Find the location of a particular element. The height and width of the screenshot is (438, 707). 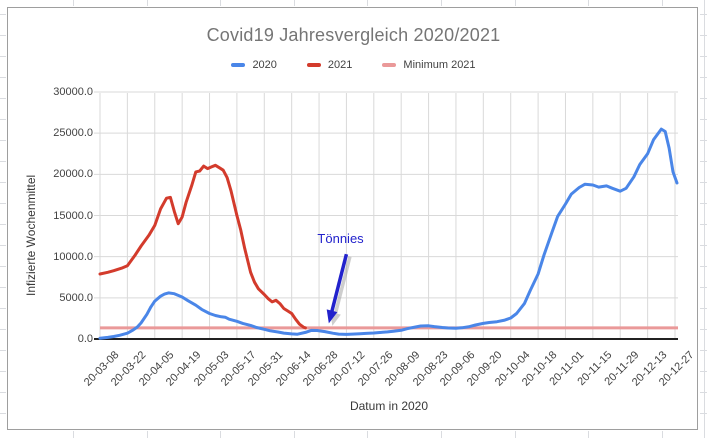

y-tick-label: 5000.0 is located at coordinates (76, 297).